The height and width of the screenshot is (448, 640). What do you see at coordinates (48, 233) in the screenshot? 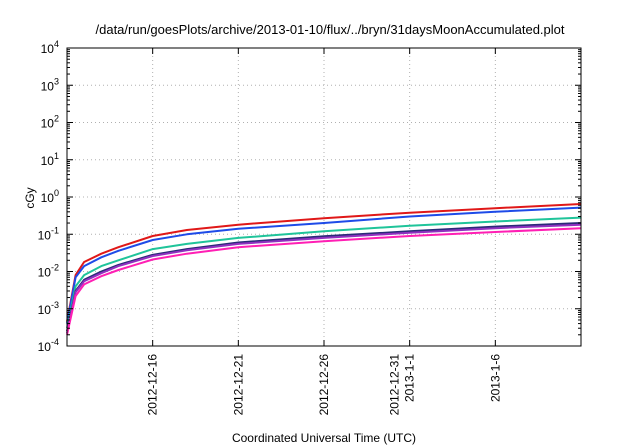
I see `y-tick-label: 10⁻¹` at bounding box center [48, 233].